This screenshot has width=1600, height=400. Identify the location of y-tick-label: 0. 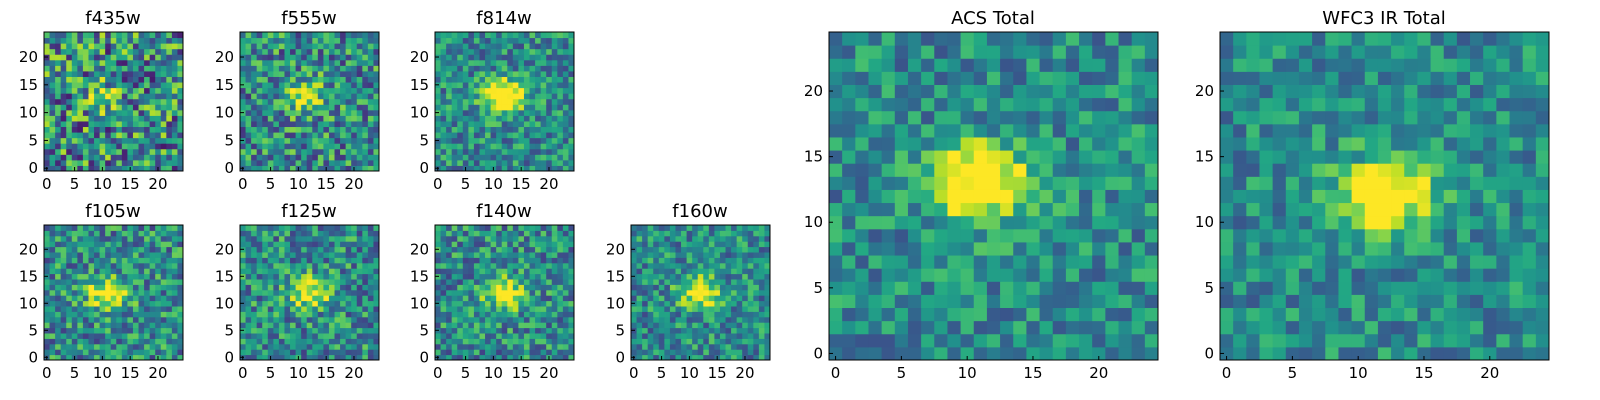
(229, 168).